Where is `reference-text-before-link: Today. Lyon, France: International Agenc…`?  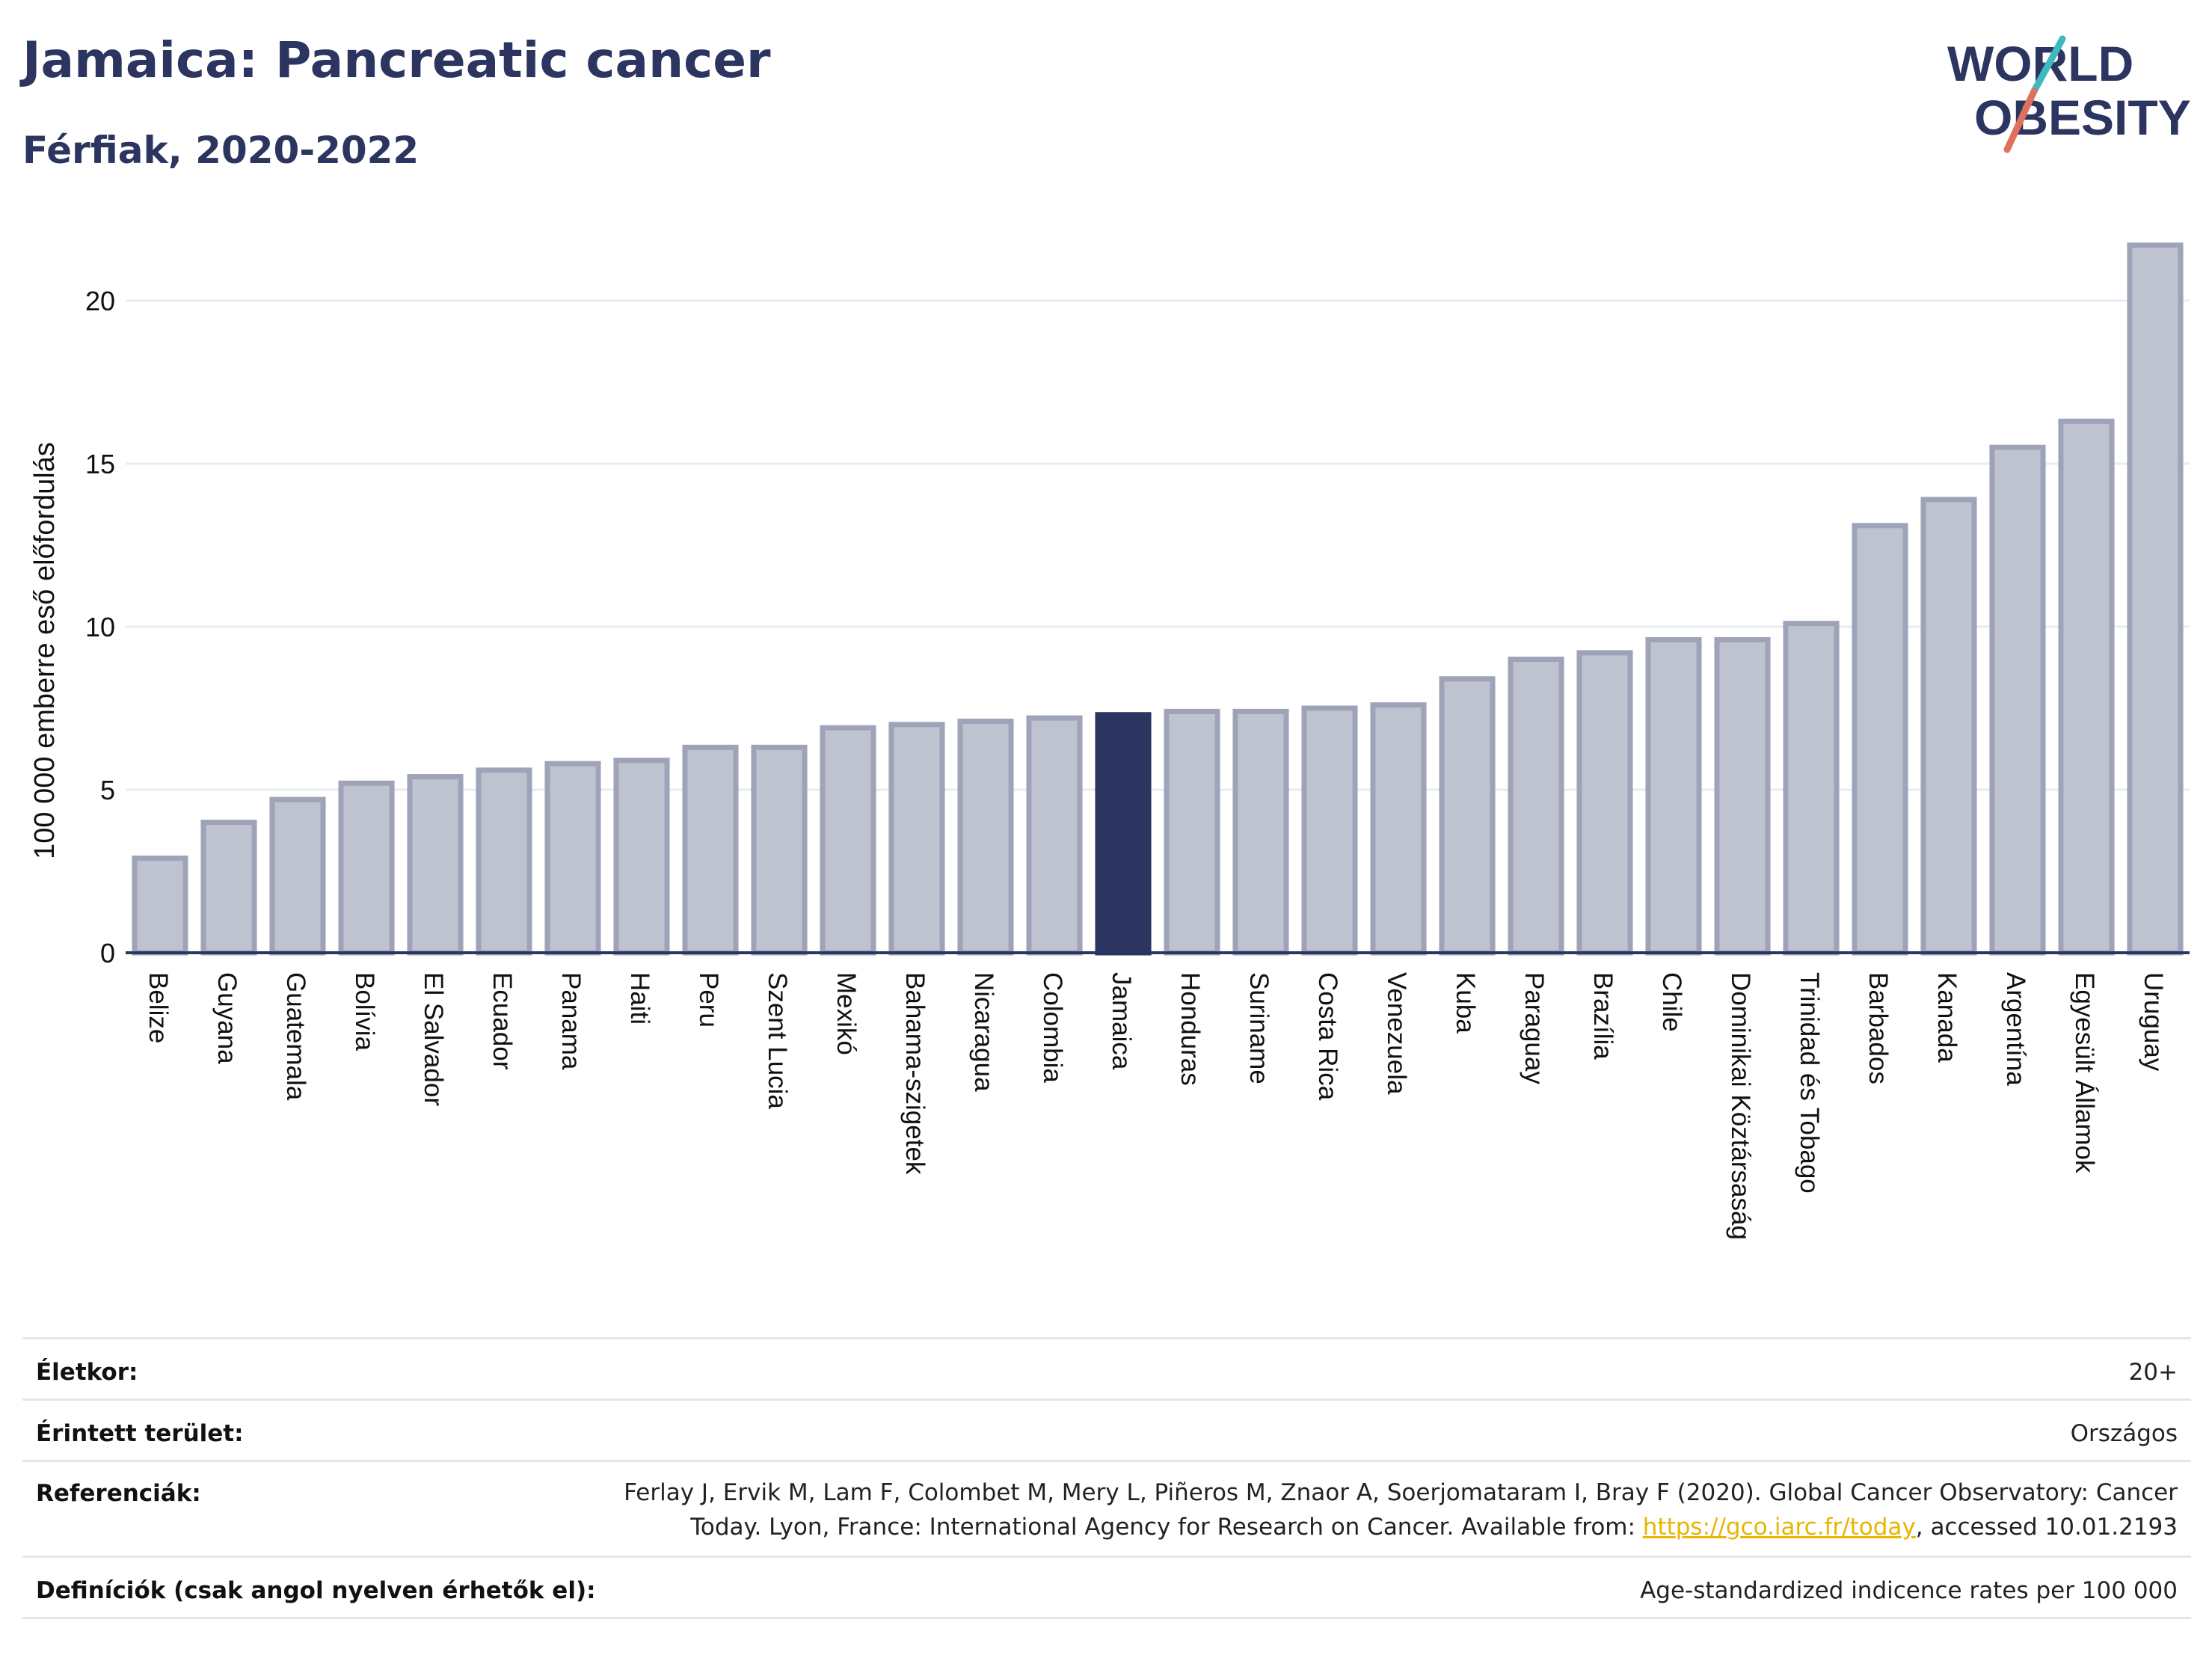
reference-text-before-link: Today. Lyon, France: International Agenc… is located at coordinates (1166, 1527).